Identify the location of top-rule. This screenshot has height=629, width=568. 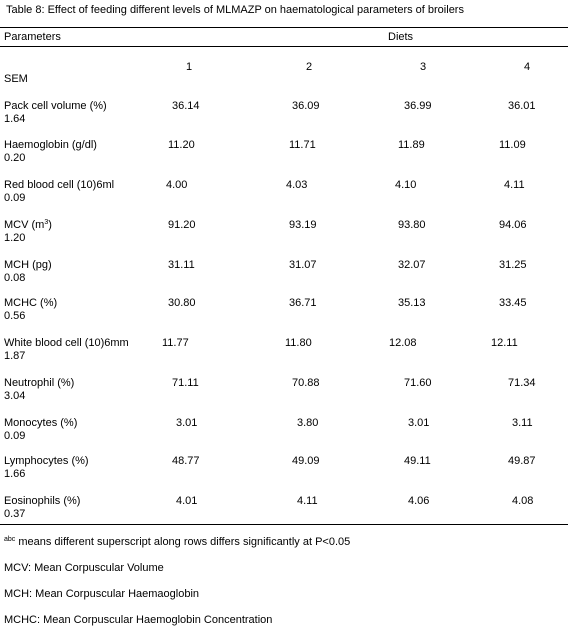
(284, 27).